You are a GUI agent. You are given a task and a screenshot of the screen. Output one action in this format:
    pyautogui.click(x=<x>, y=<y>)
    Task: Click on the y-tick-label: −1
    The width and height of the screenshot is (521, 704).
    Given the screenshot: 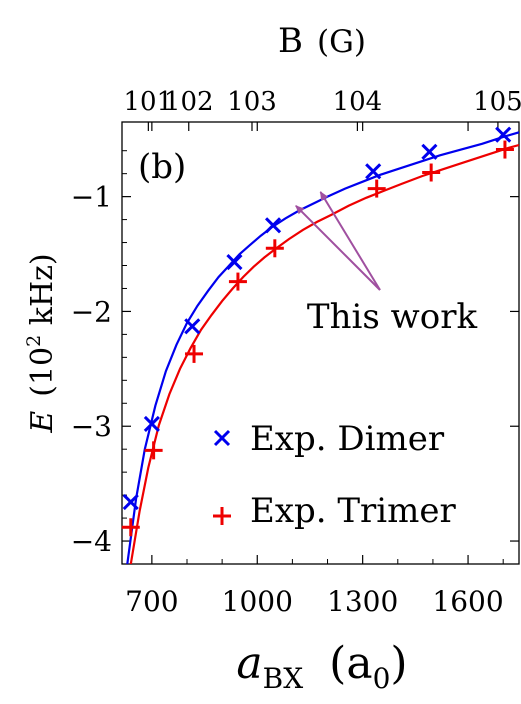 What is the action you would take?
    pyautogui.click(x=91, y=197)
    